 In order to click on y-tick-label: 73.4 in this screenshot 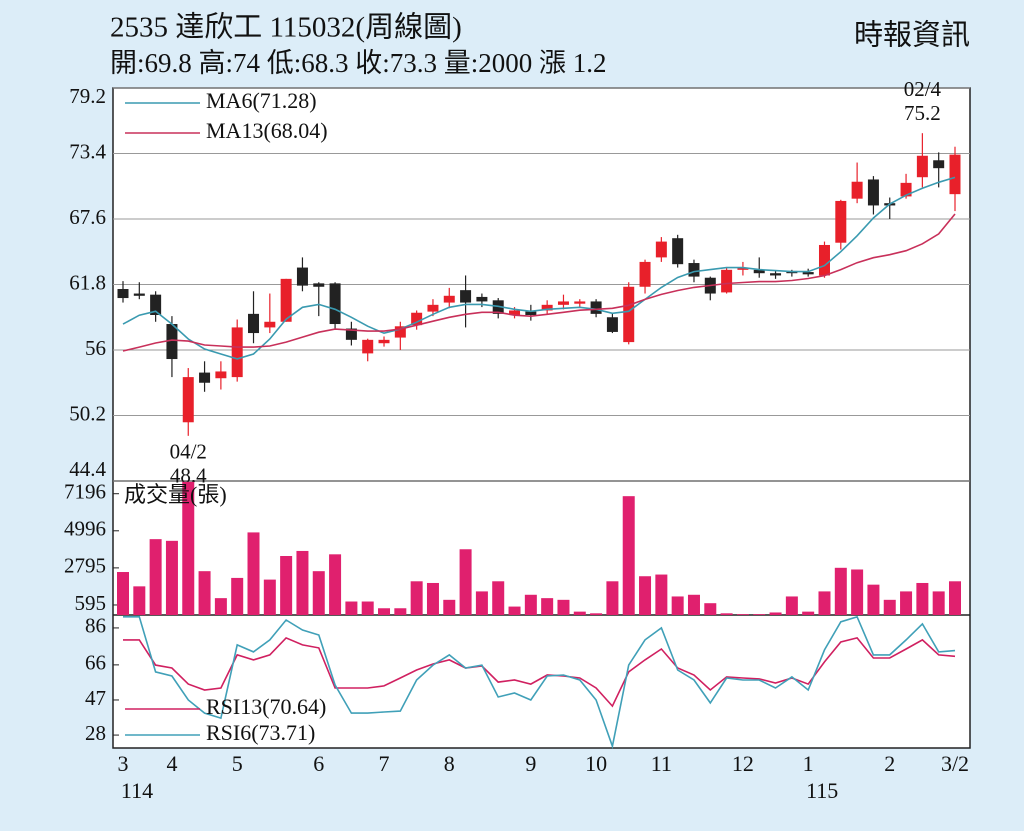, I will do `click(87, 151)`.